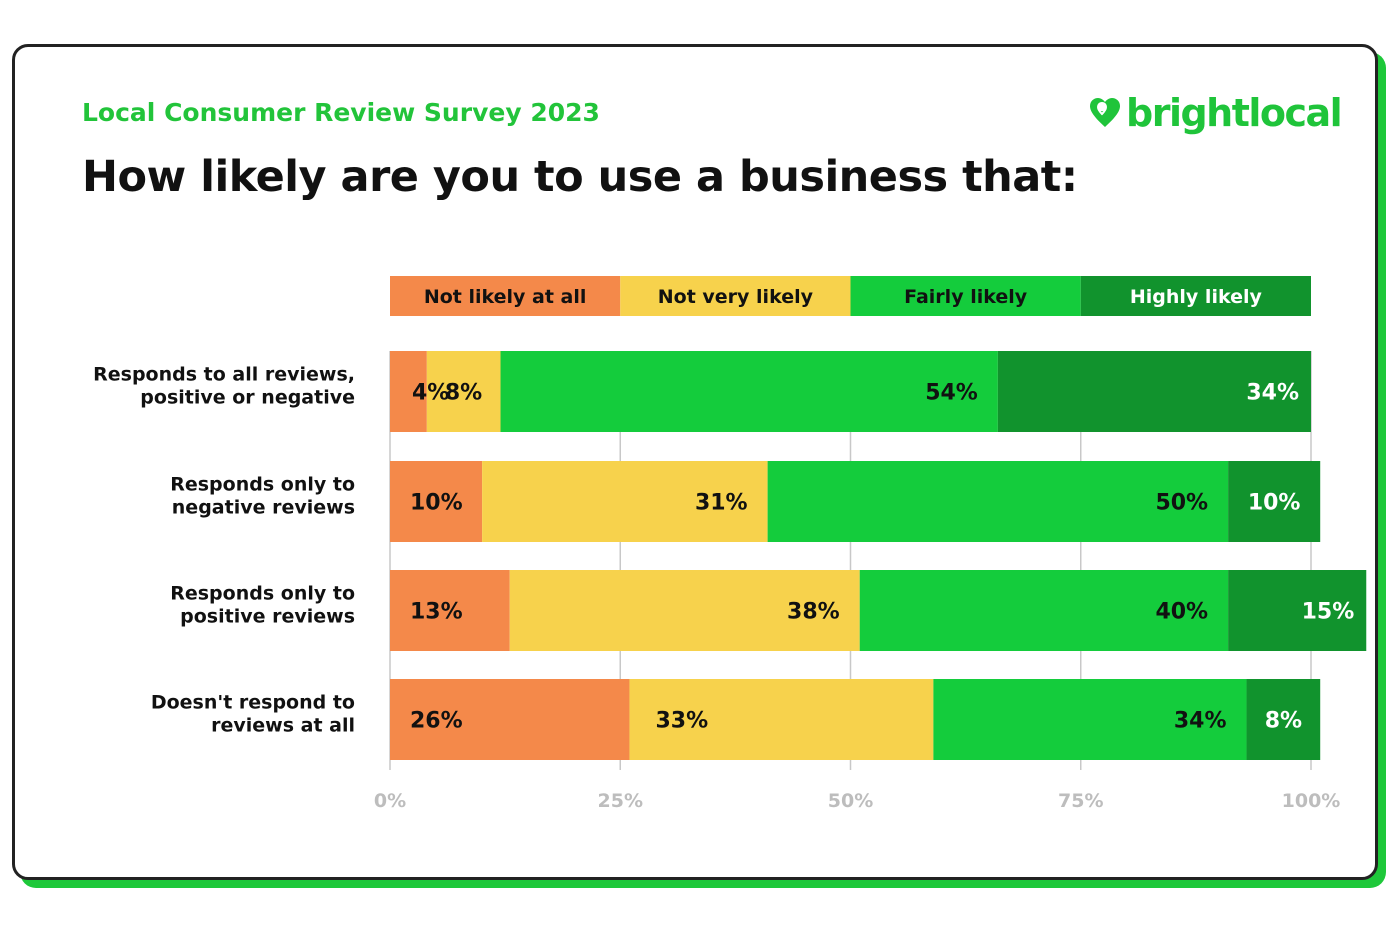 The image size is (1400, 933). What do you see at coordinates (681, 721) in the screenshot?
I see `bar-label-3-1: 33%` at bounding box center [681, 721].